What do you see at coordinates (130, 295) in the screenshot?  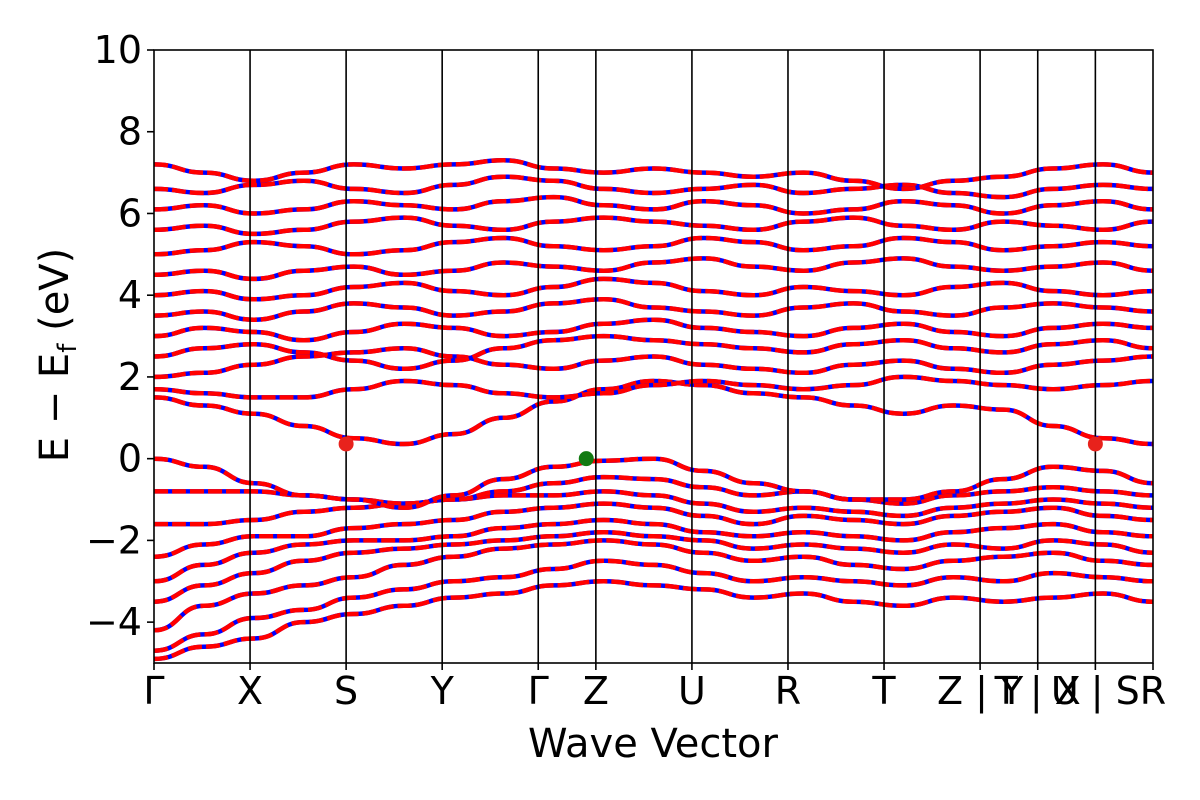 I see `y-tick-label: 4` at bounding box center [130, 295].